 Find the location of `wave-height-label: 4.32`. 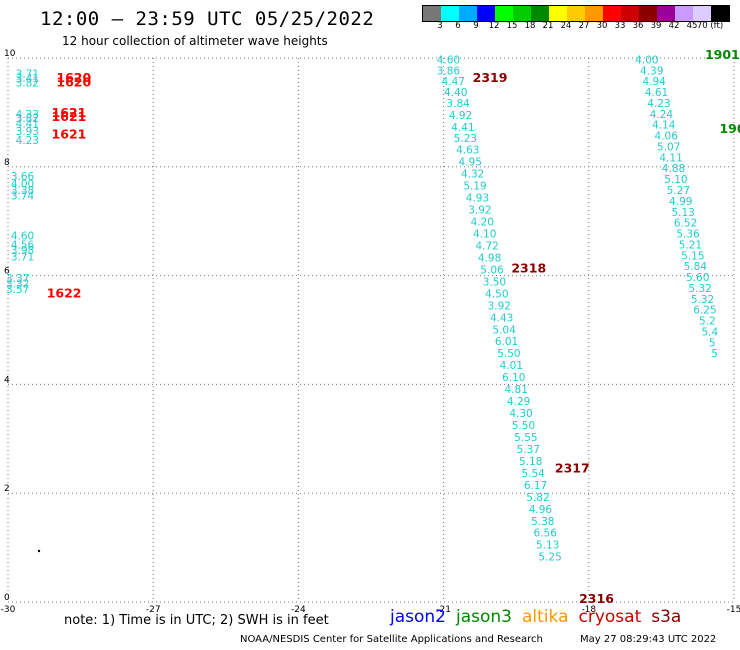

wave-height-label: 4.32 is located at coordinates (472, 175).